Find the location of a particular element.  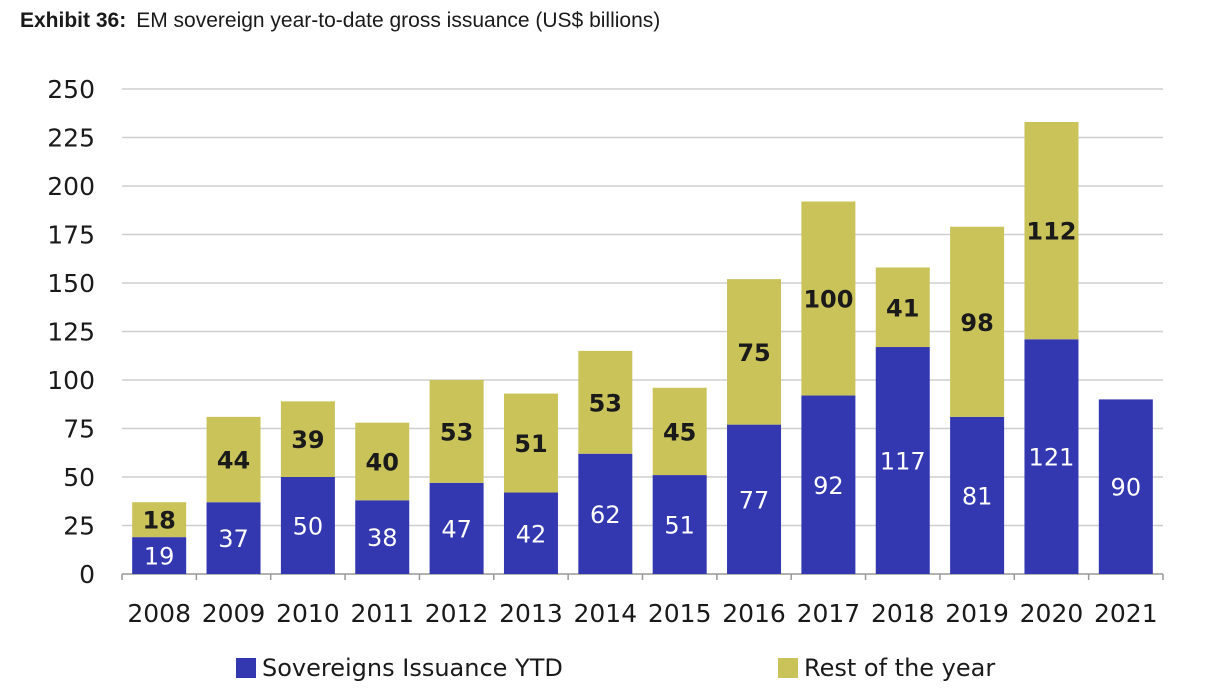

y-tick-label: 175 is located at coordinates (71, 235).